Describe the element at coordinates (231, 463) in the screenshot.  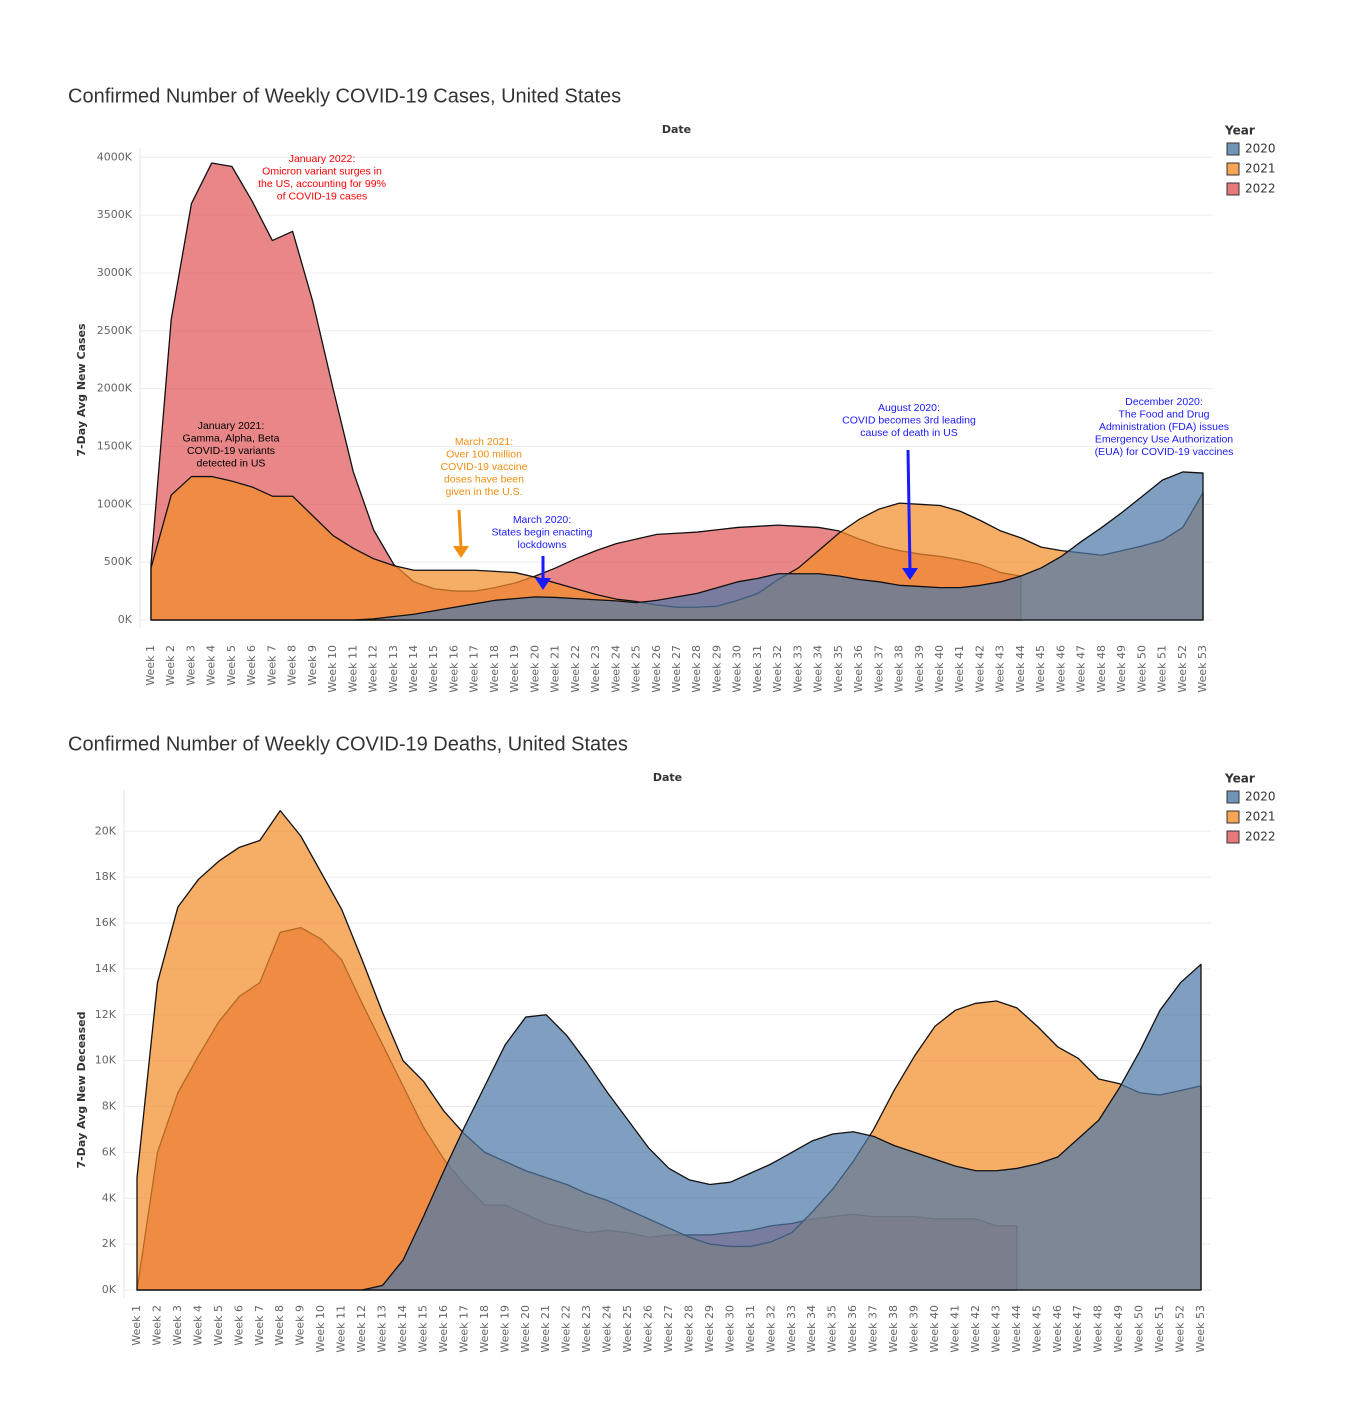
I see `annotation: detected in US` at that location.